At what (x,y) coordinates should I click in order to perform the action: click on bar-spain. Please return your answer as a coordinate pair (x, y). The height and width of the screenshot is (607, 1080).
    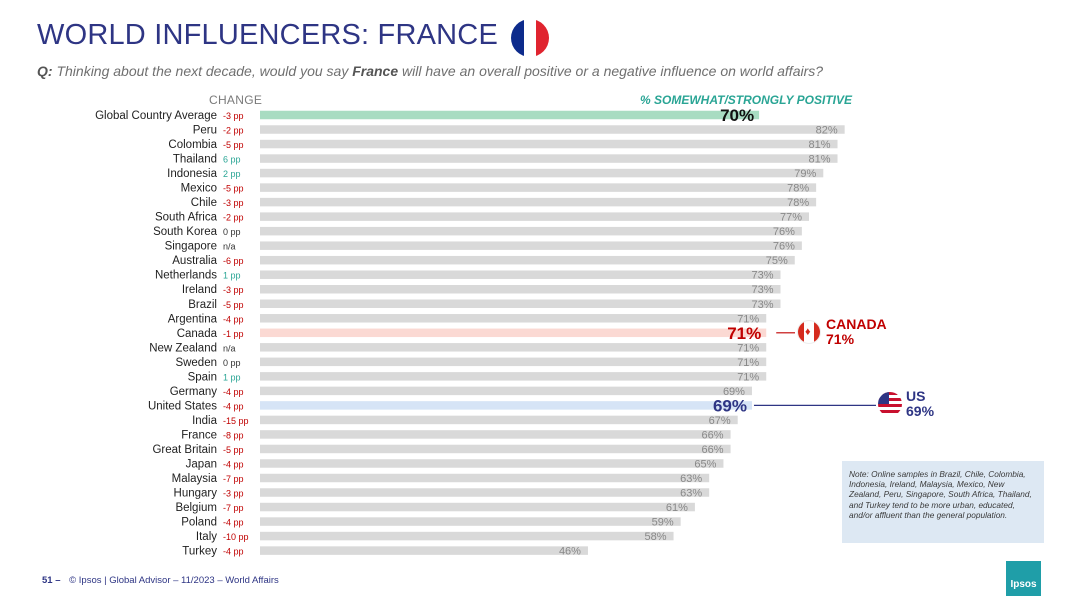
    Looking at the image, I should click on (513, 376).